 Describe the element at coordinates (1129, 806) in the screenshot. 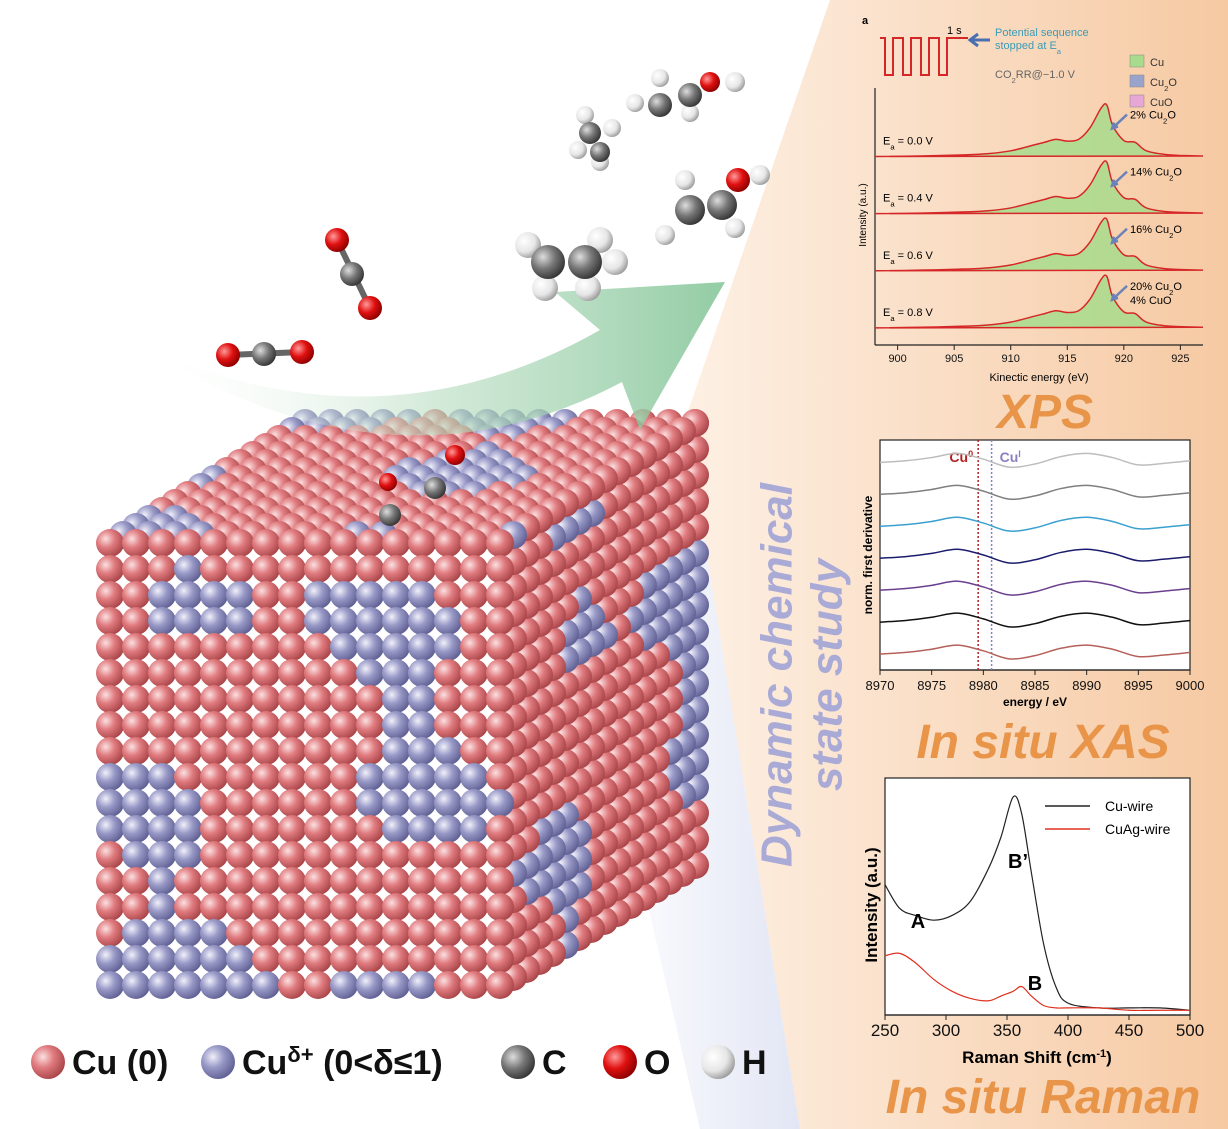

I see `legend-label: Cu-wire` at that location.